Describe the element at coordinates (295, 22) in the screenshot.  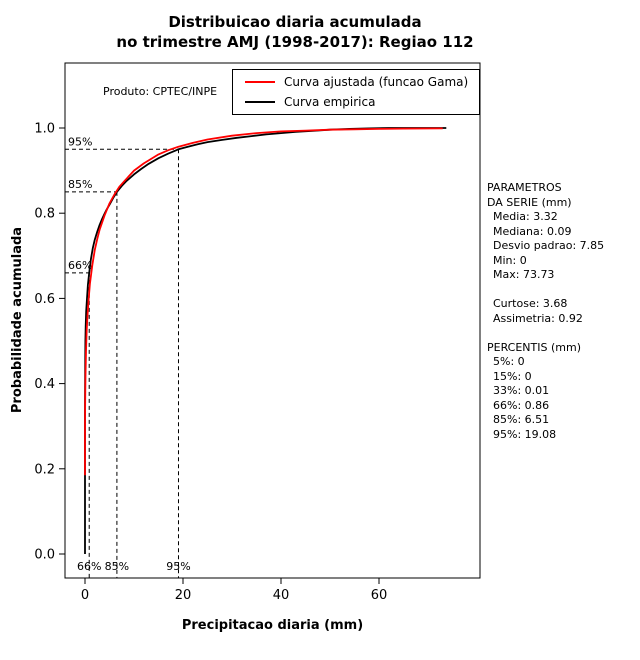
I see `chart-title: Distribuicao diaria acumulada` at that location.